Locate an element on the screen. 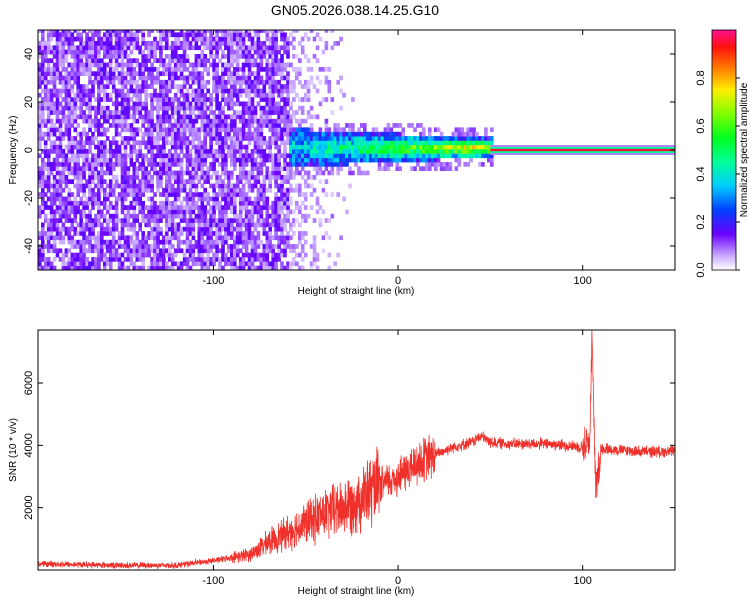 The height and width of the screenshot is (600, 750). colorbar-label: Normalized spectral amplitude is located at coordinates (744, 149).